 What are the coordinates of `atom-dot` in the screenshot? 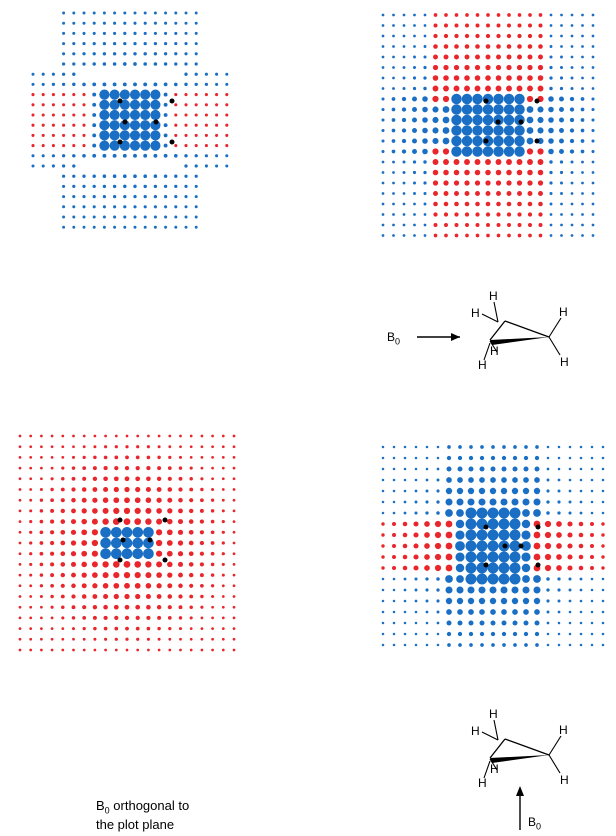 It's located at (172, 142).